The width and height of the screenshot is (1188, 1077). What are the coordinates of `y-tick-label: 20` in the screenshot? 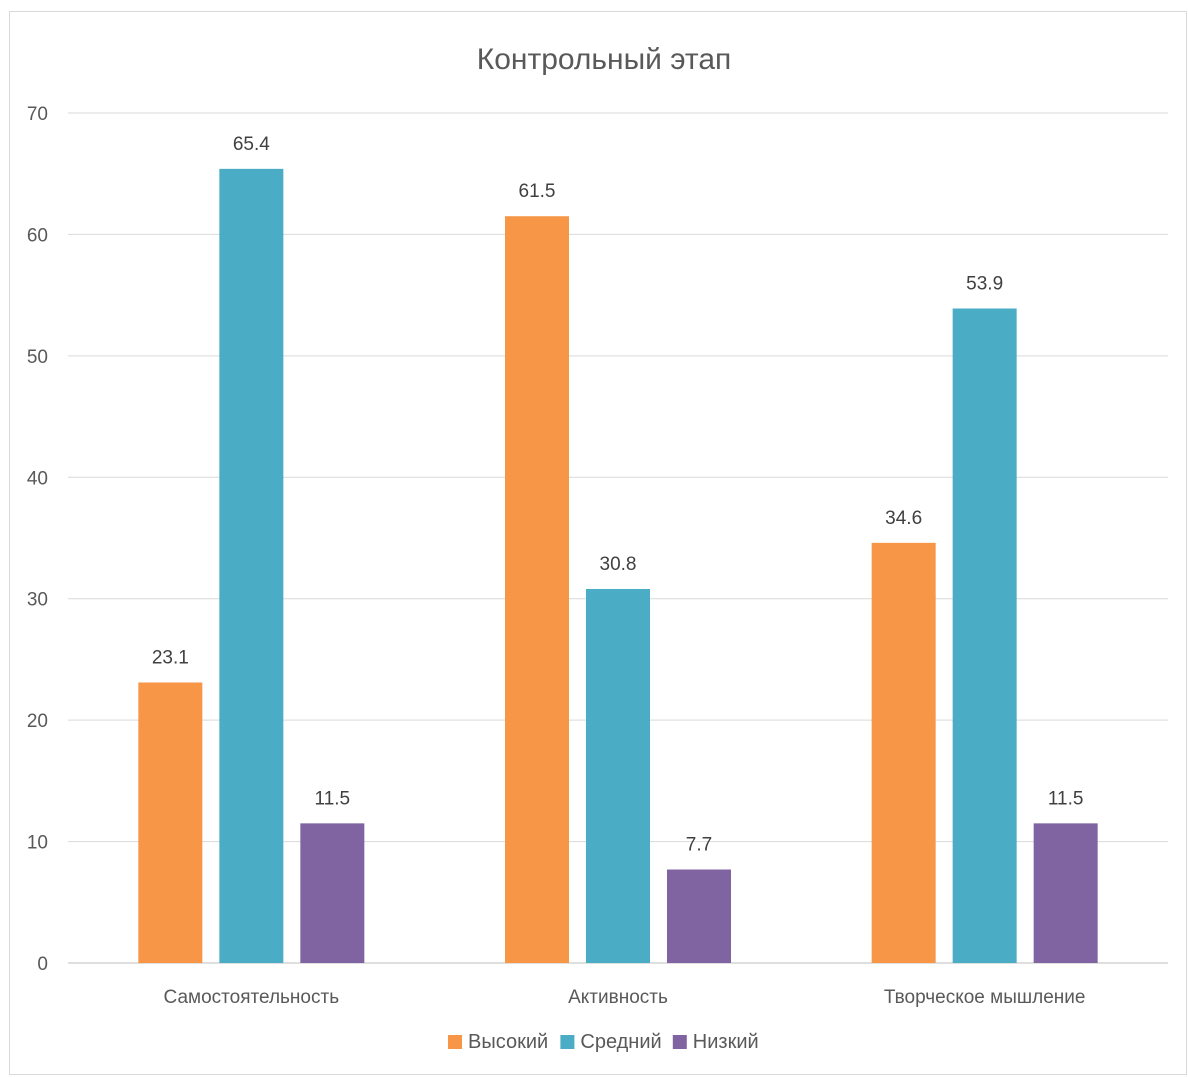 It's located at (37, 721).